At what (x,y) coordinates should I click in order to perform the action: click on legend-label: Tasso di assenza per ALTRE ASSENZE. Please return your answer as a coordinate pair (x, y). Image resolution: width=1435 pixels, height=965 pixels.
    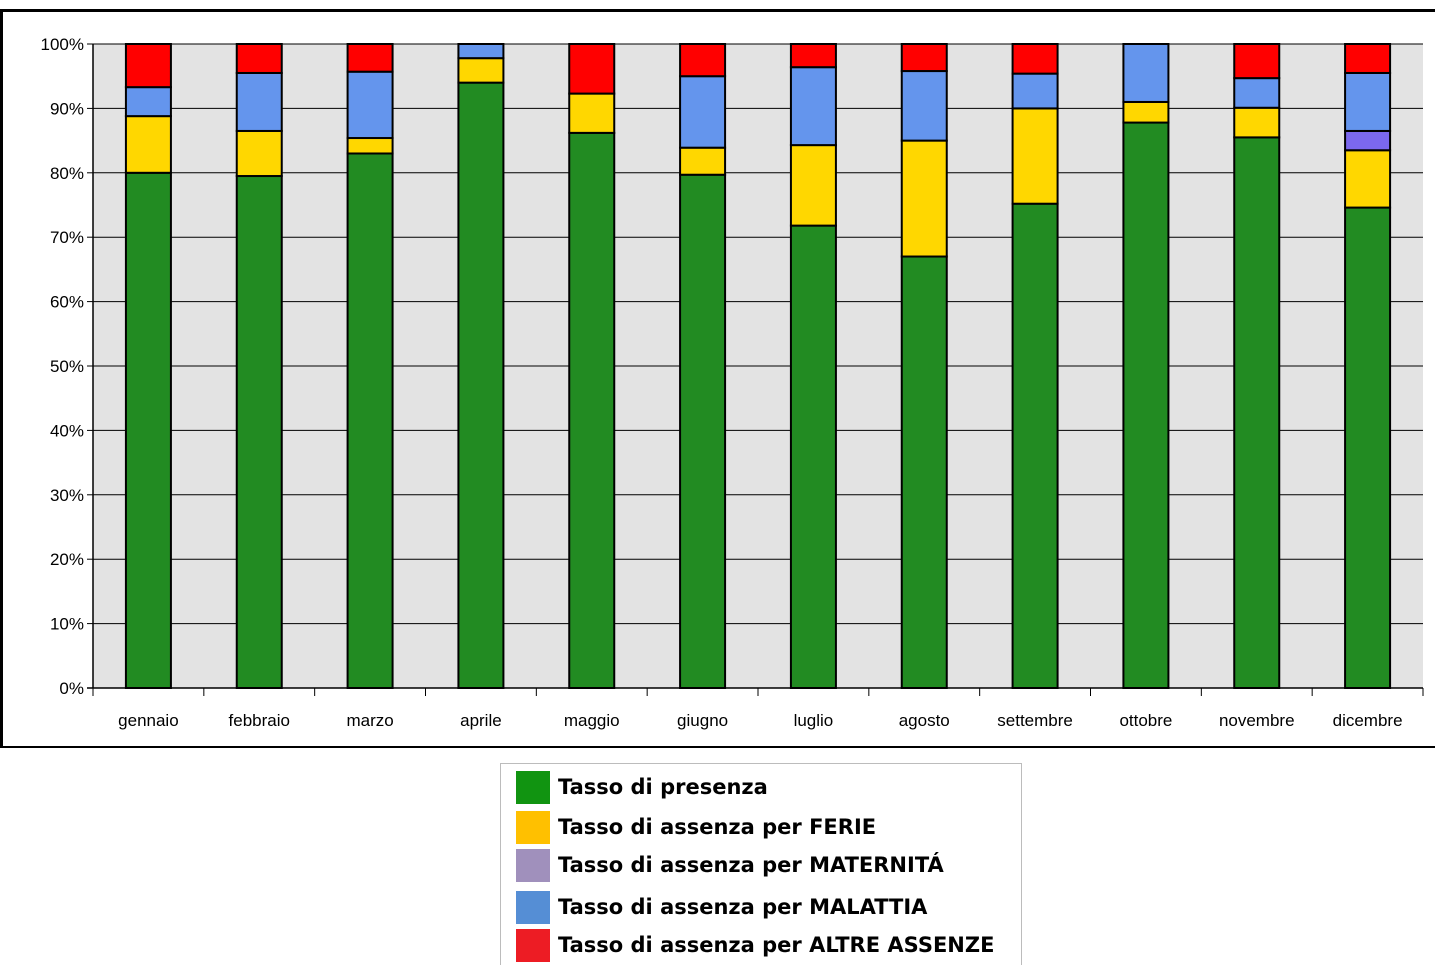
    Looking at the image, I should click on (776, 945).